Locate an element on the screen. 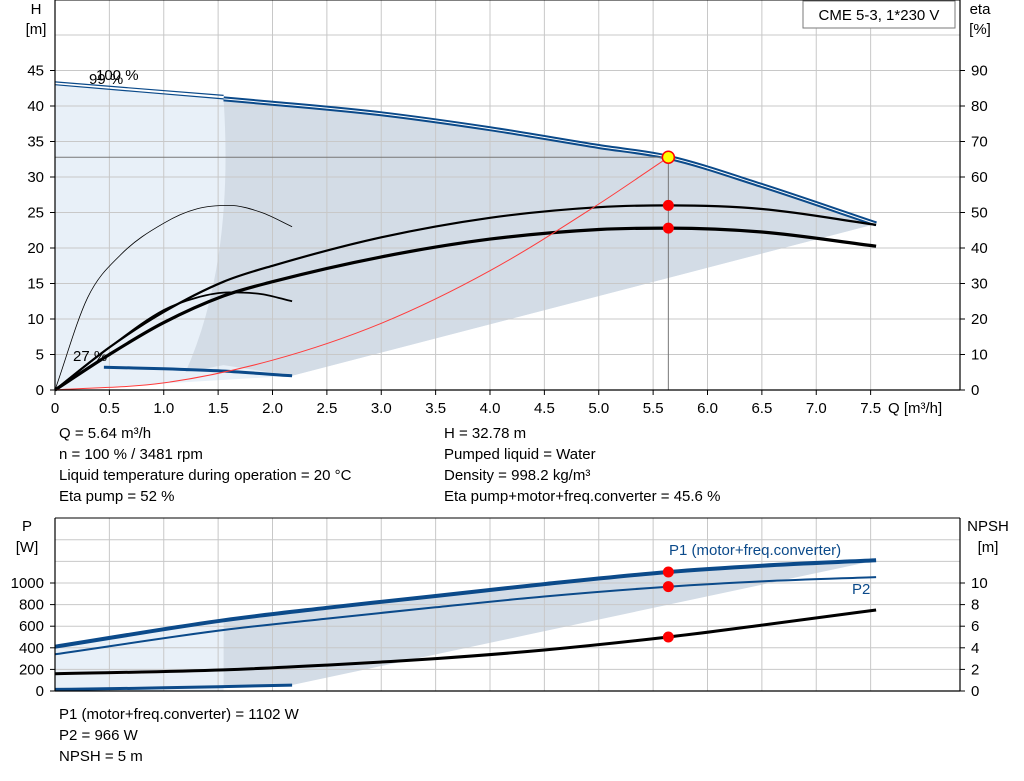 The height and width of the screenshot is (781, 1024). lower-left-axis-title: P is located at coordinates (27, 526).